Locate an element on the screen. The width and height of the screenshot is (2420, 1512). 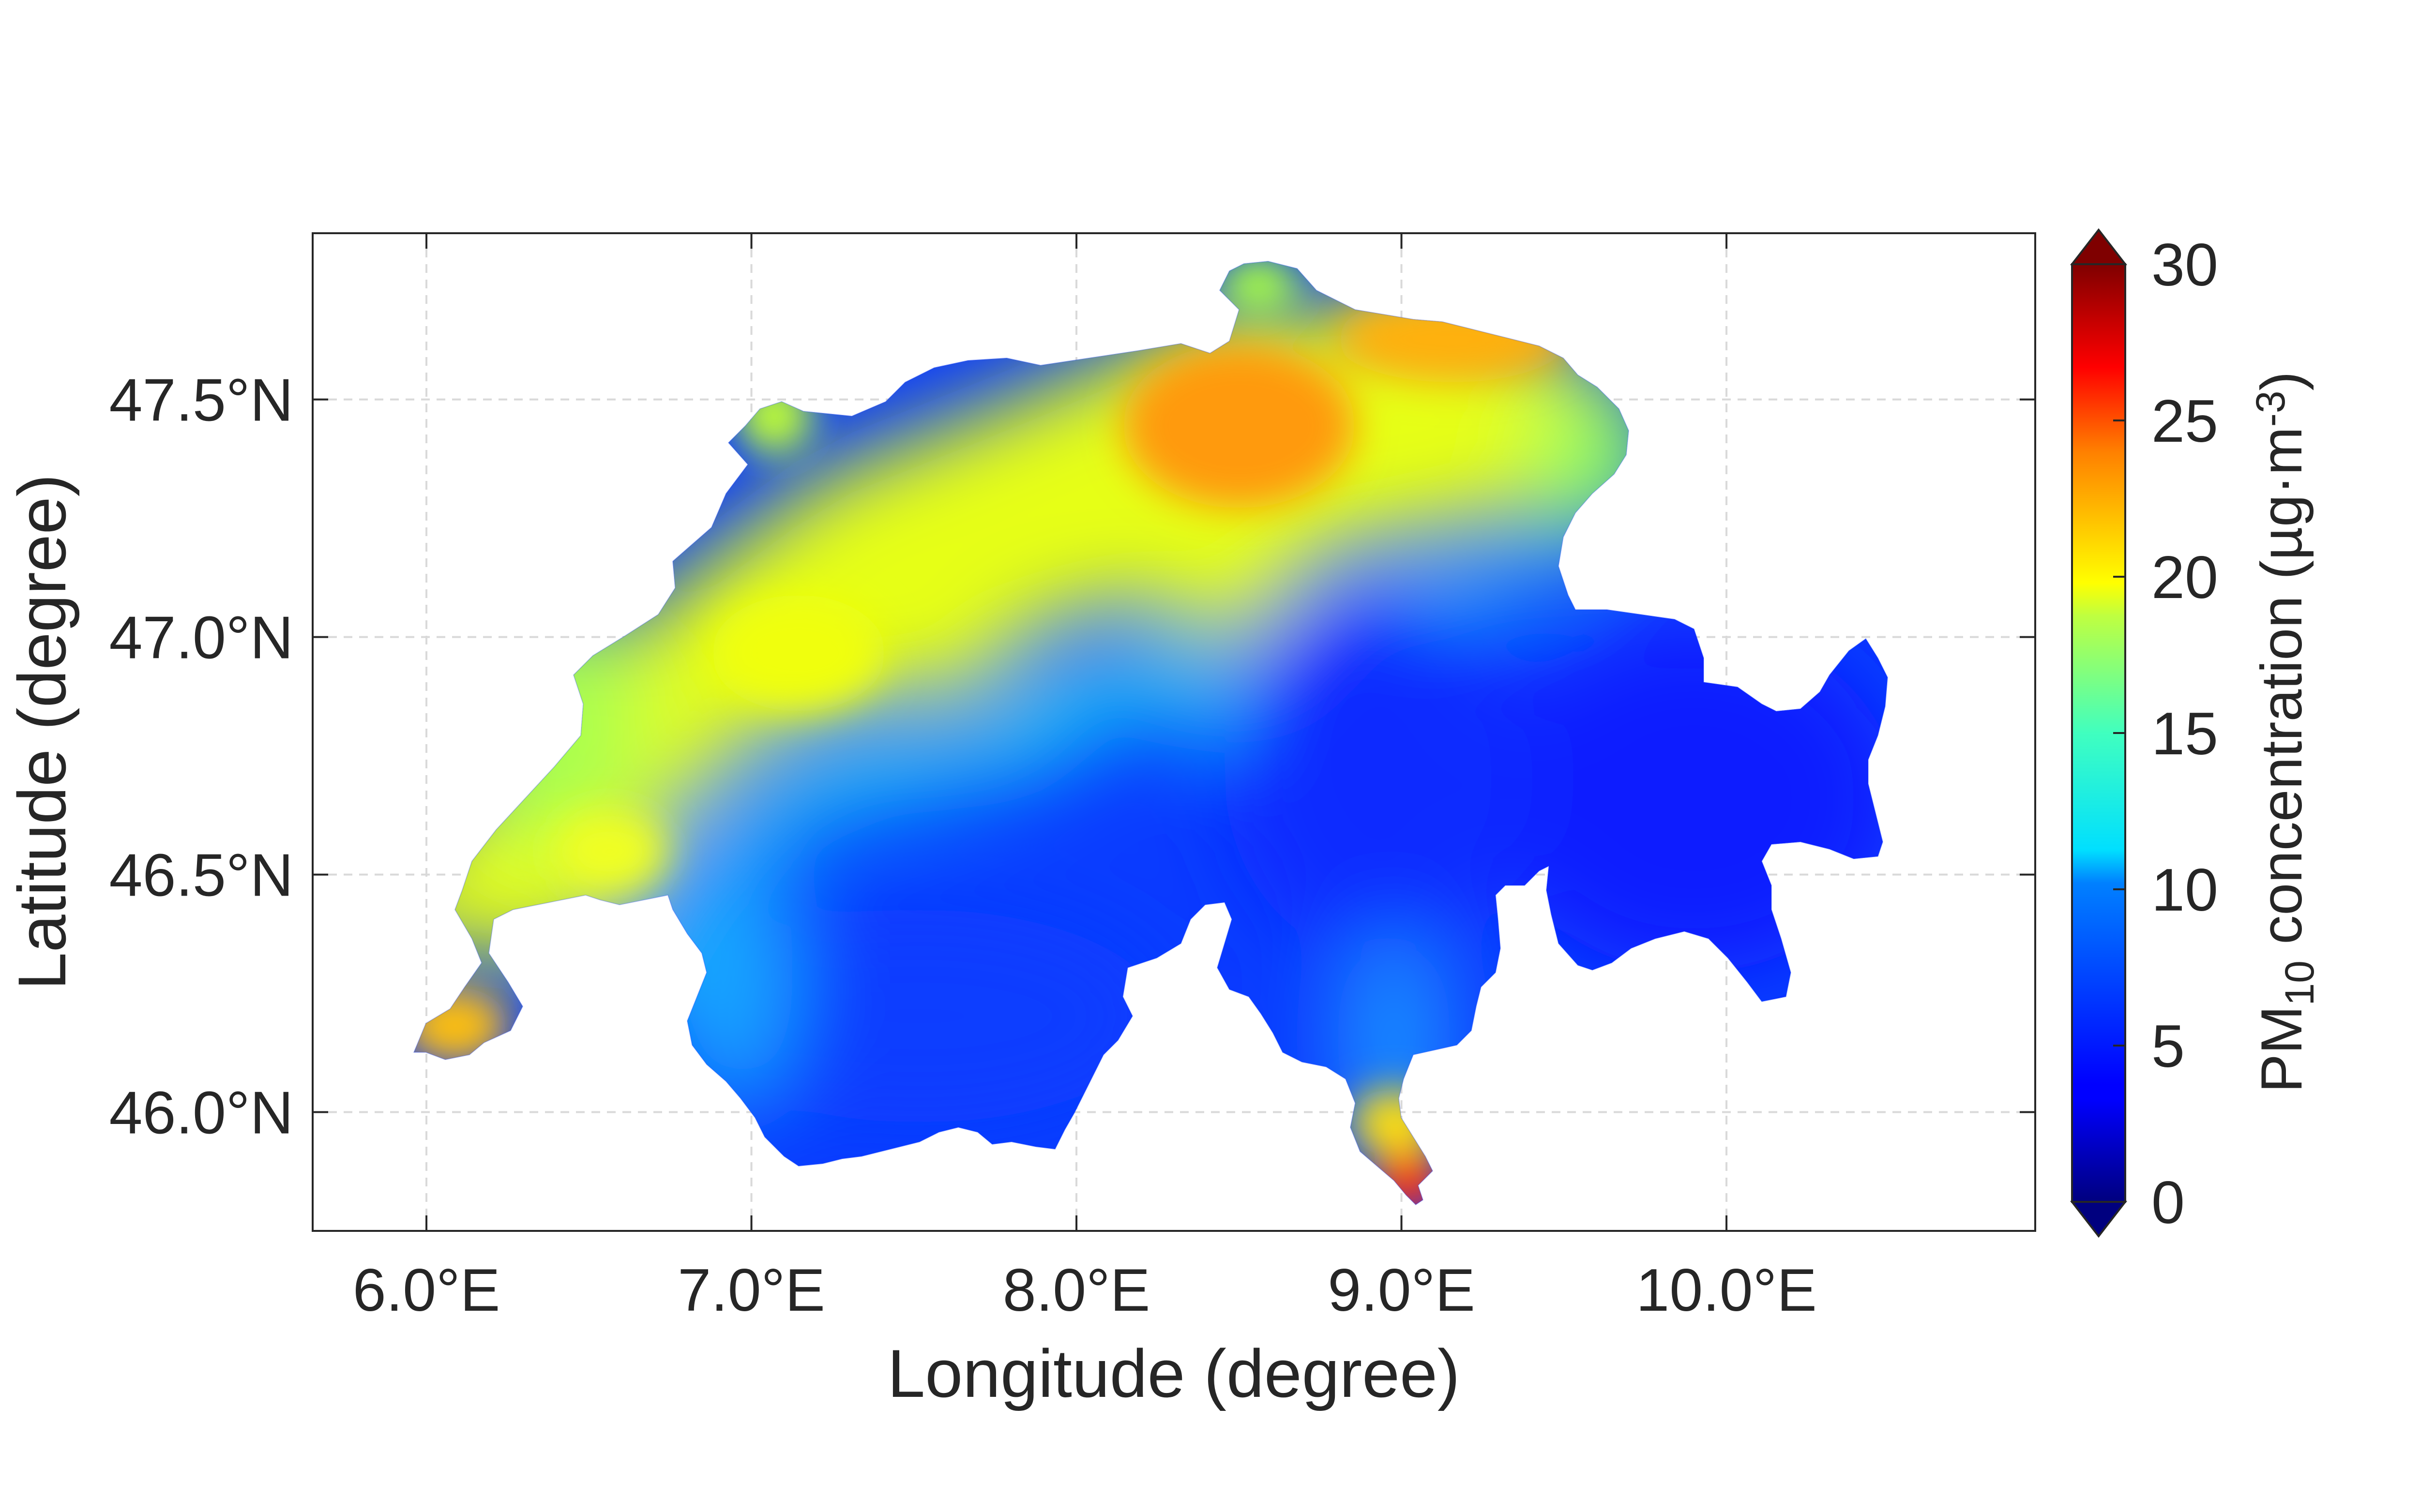
colorbar-tick-label: 5 is located at coordinates (2168, 1046).